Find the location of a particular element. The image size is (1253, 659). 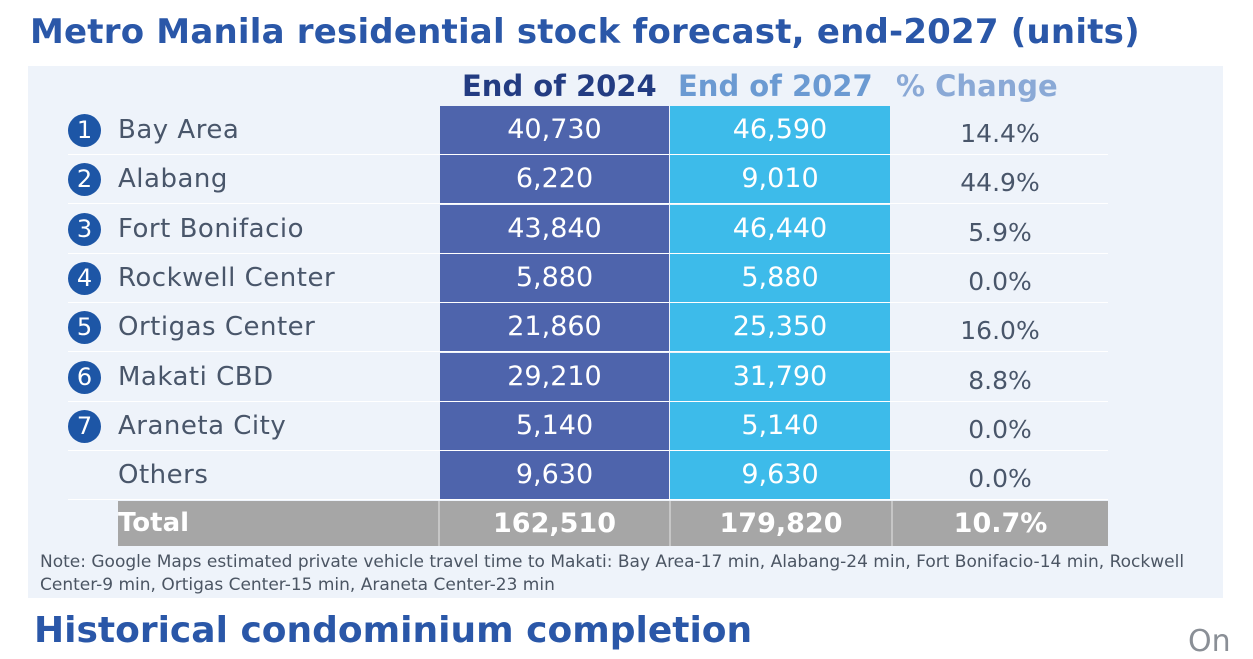

row-number-badge: 1 is located at coordinates (84, 130).